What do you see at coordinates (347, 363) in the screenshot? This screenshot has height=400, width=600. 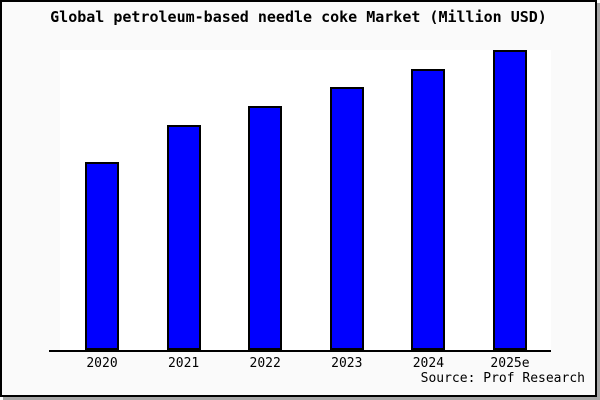 I see `x-tick-label-2023: 2023` at bounding box center [347, 363].